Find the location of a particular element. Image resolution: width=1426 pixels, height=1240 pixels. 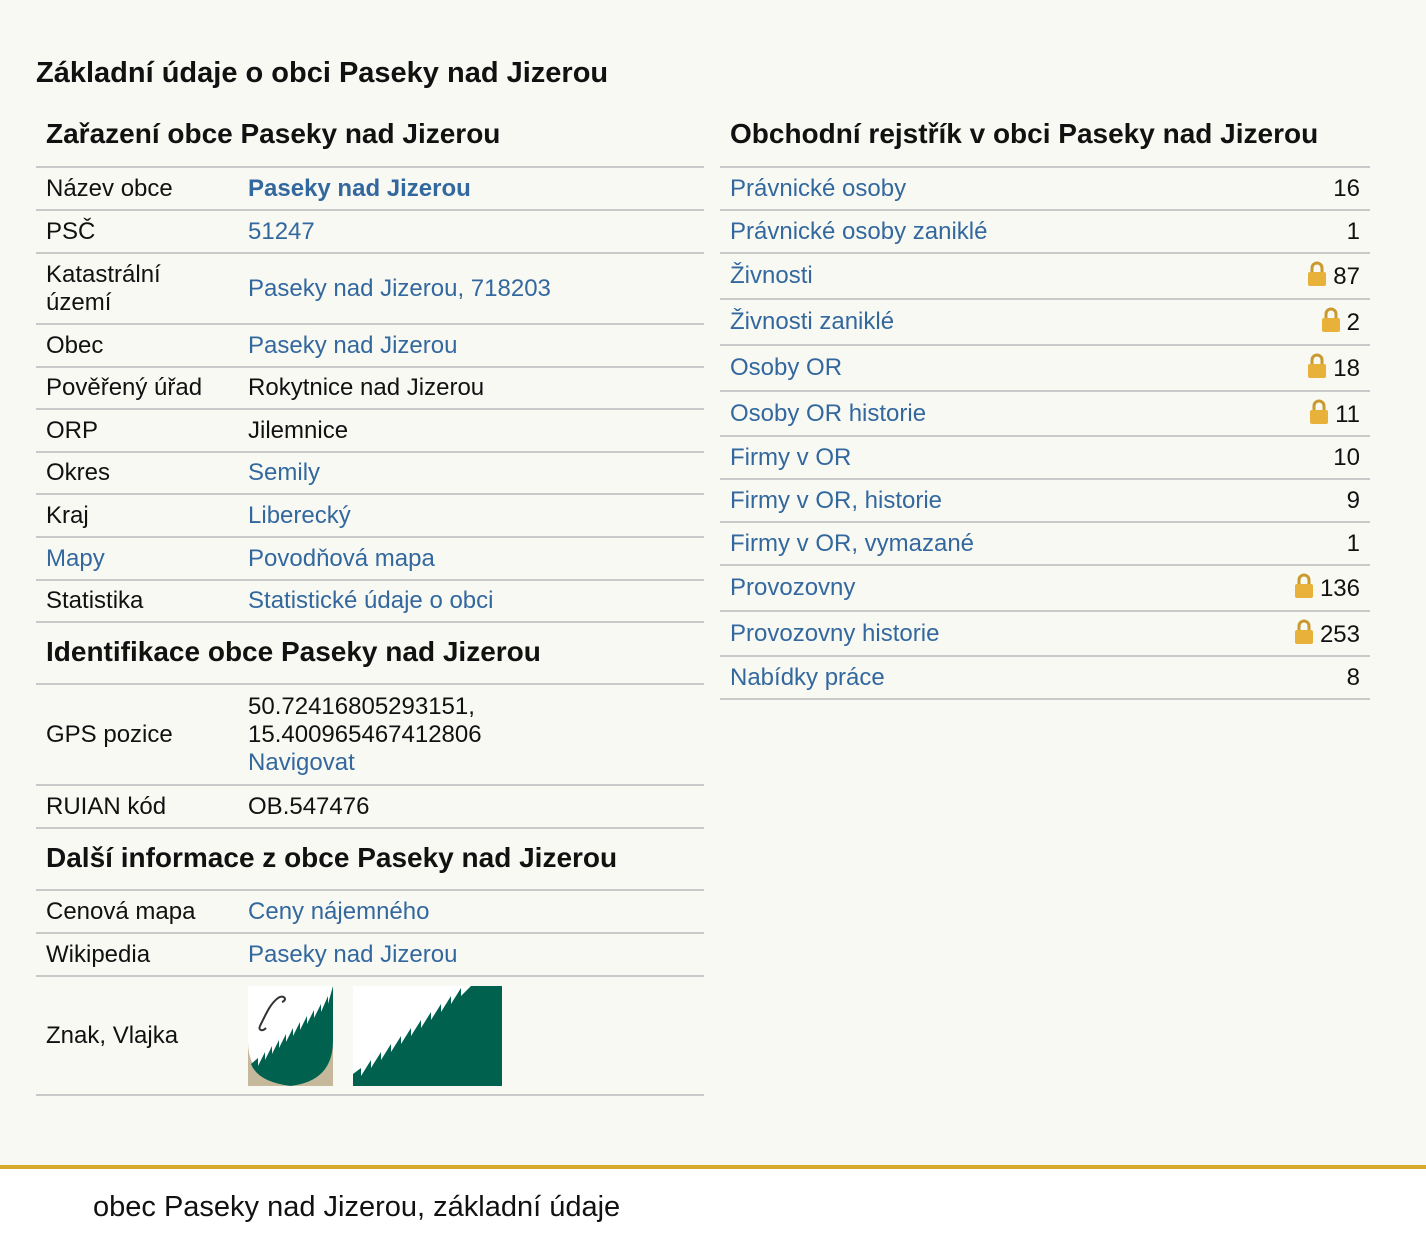

row-label: Obec is located at coordinates (137, 346).